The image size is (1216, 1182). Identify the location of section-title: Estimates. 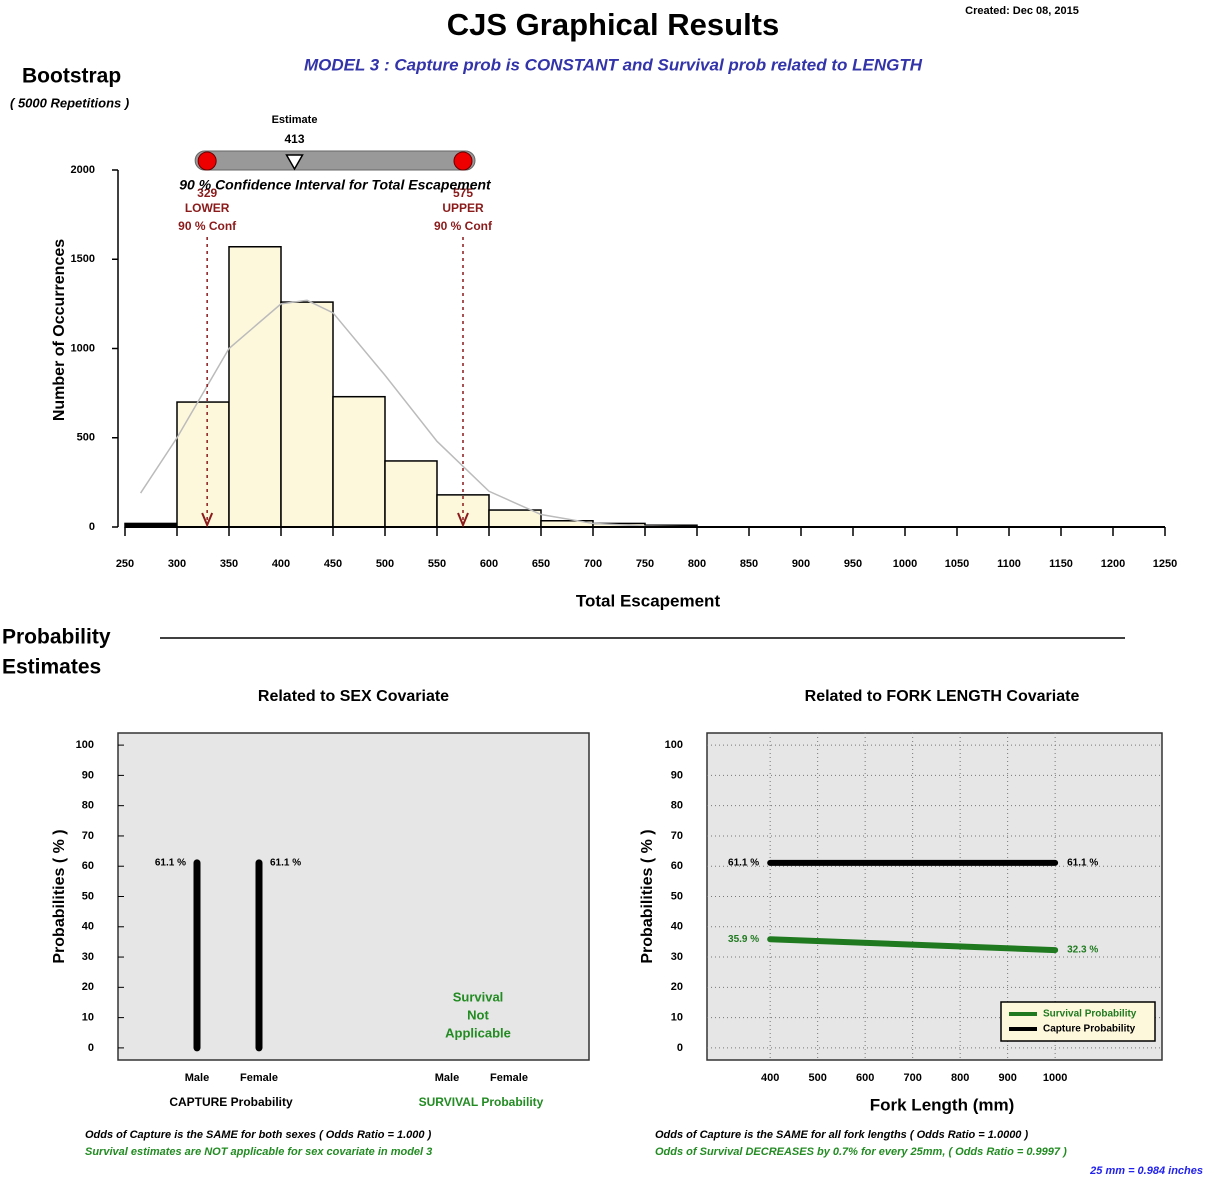
(51, 667).